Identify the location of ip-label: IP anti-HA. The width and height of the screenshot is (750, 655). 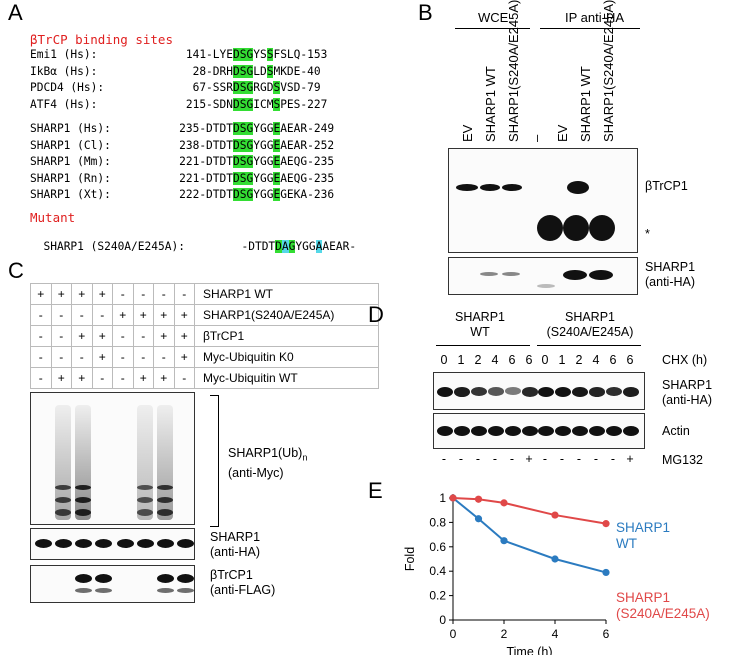
(595, 17).